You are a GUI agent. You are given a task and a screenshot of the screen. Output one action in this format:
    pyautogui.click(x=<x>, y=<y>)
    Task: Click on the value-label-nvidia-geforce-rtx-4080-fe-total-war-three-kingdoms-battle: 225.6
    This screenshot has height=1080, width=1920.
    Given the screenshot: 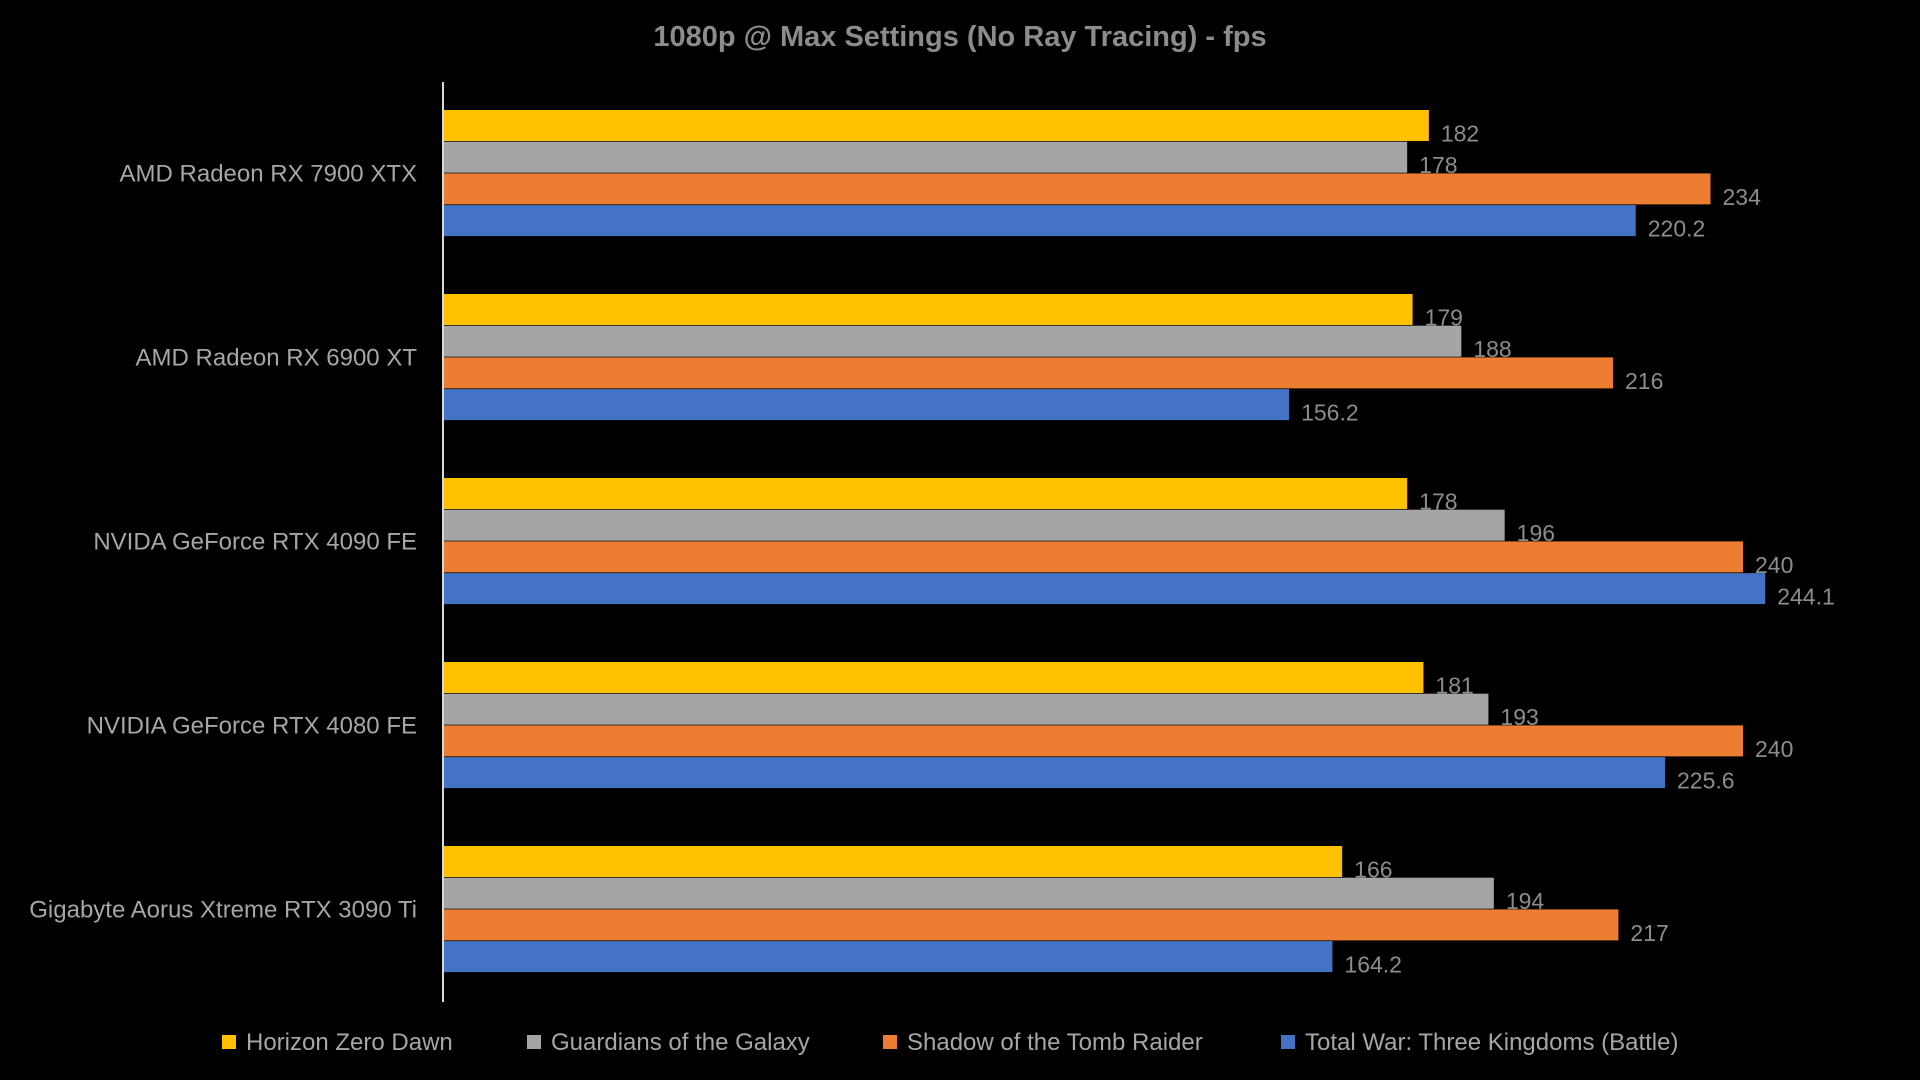 What is the action you would take?
    pyautogui.click(x=1706, y=781)
    